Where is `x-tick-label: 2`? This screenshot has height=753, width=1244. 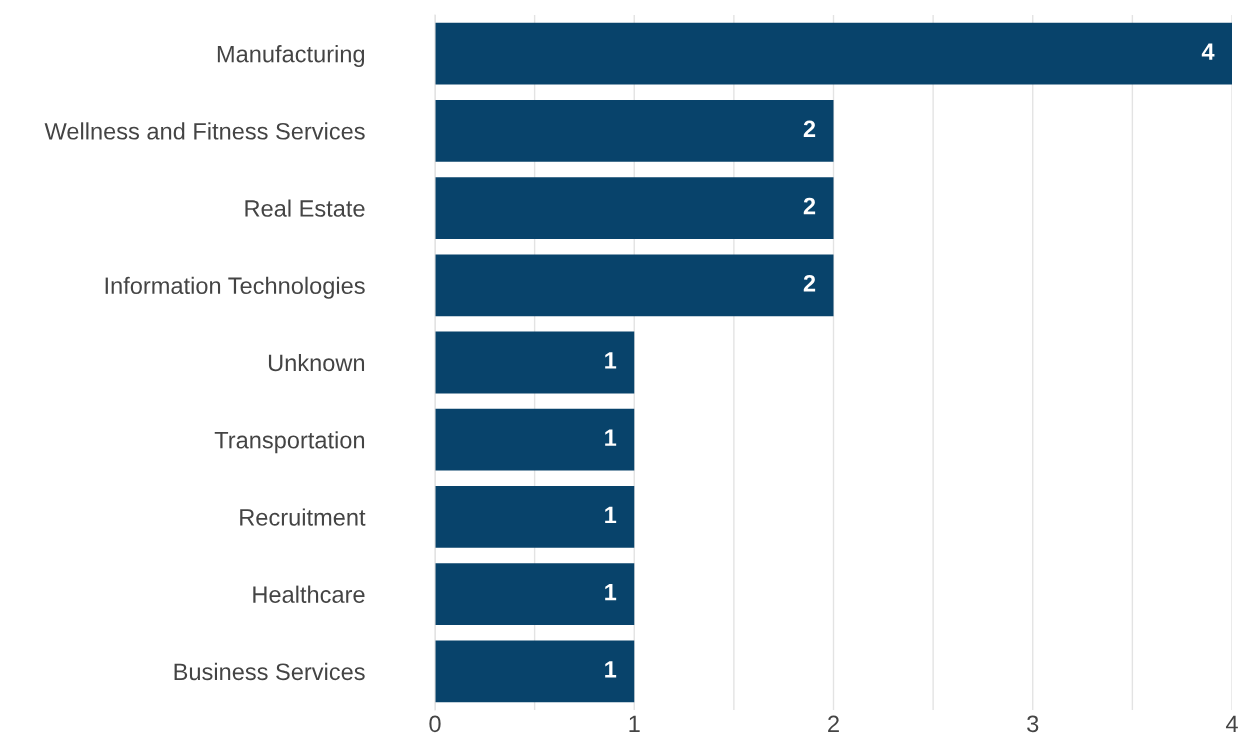
x-tick-label: 2 is located at coordinates (833, 723).